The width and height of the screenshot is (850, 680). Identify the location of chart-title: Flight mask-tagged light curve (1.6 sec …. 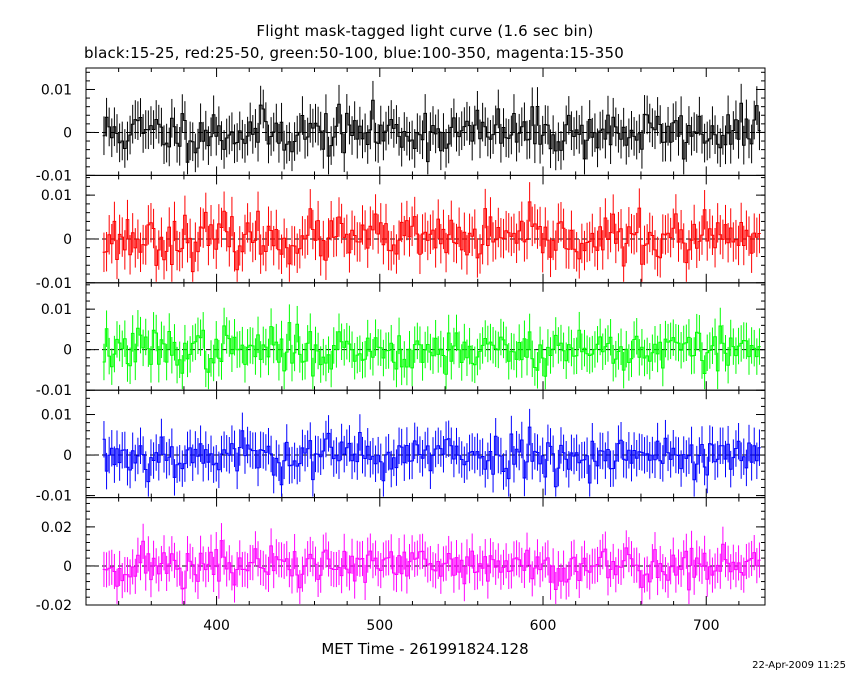
(425, 31).